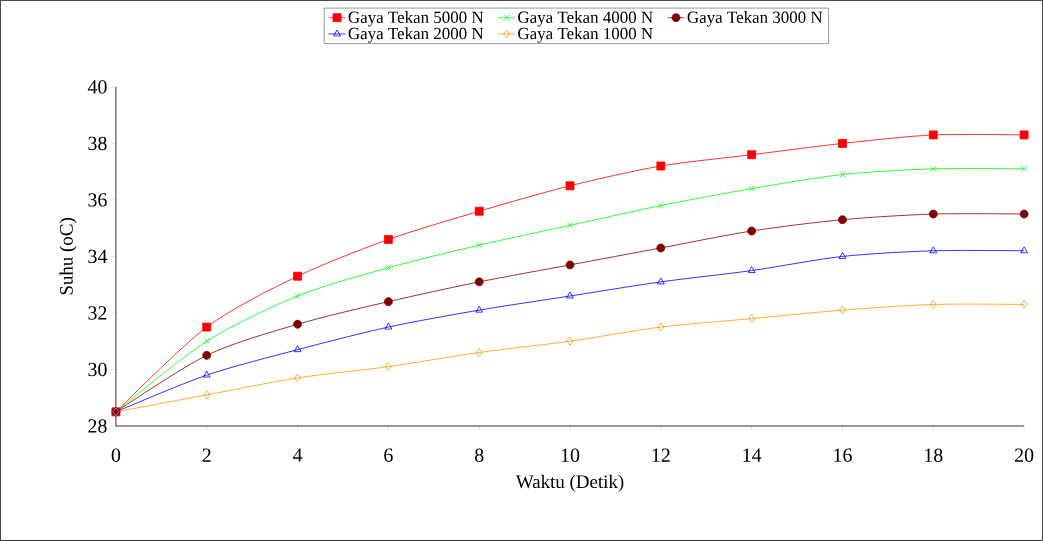 Image resolution: width=1043 pixels, height=541 pixels. I want to click on x-tick-label: 4, so click(297, 455).